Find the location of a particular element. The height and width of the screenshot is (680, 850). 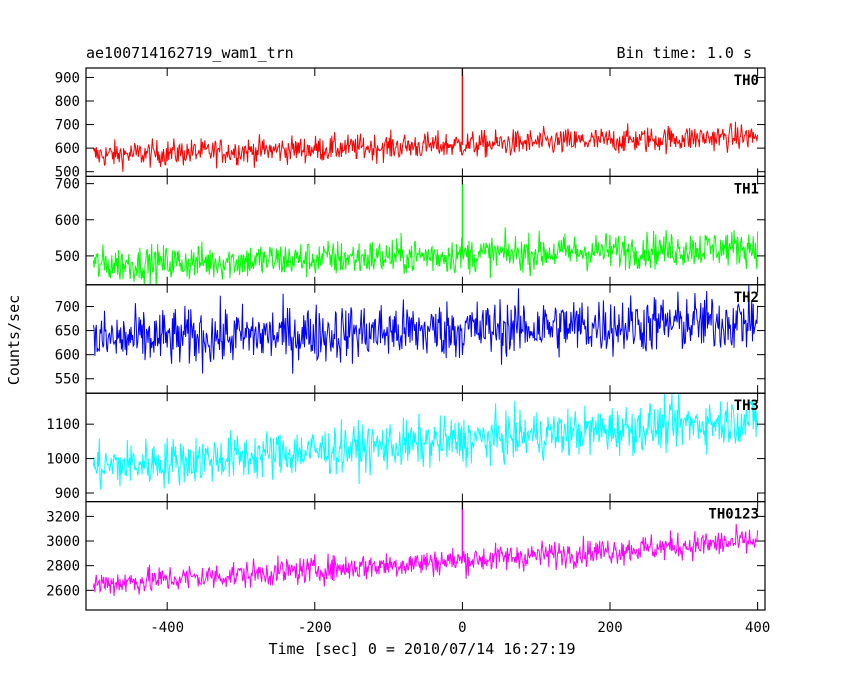

y-tick-label: 1100 is located at coordinates (63, 425).